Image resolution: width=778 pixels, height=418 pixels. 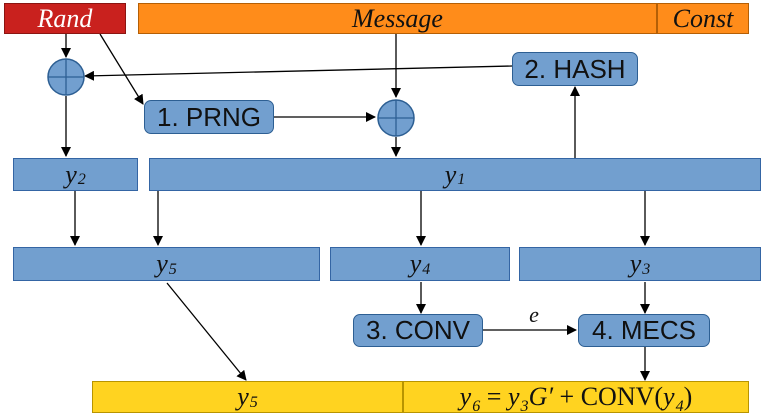 I want to click on y3-subscript: 3, so click(x=646, y=269).